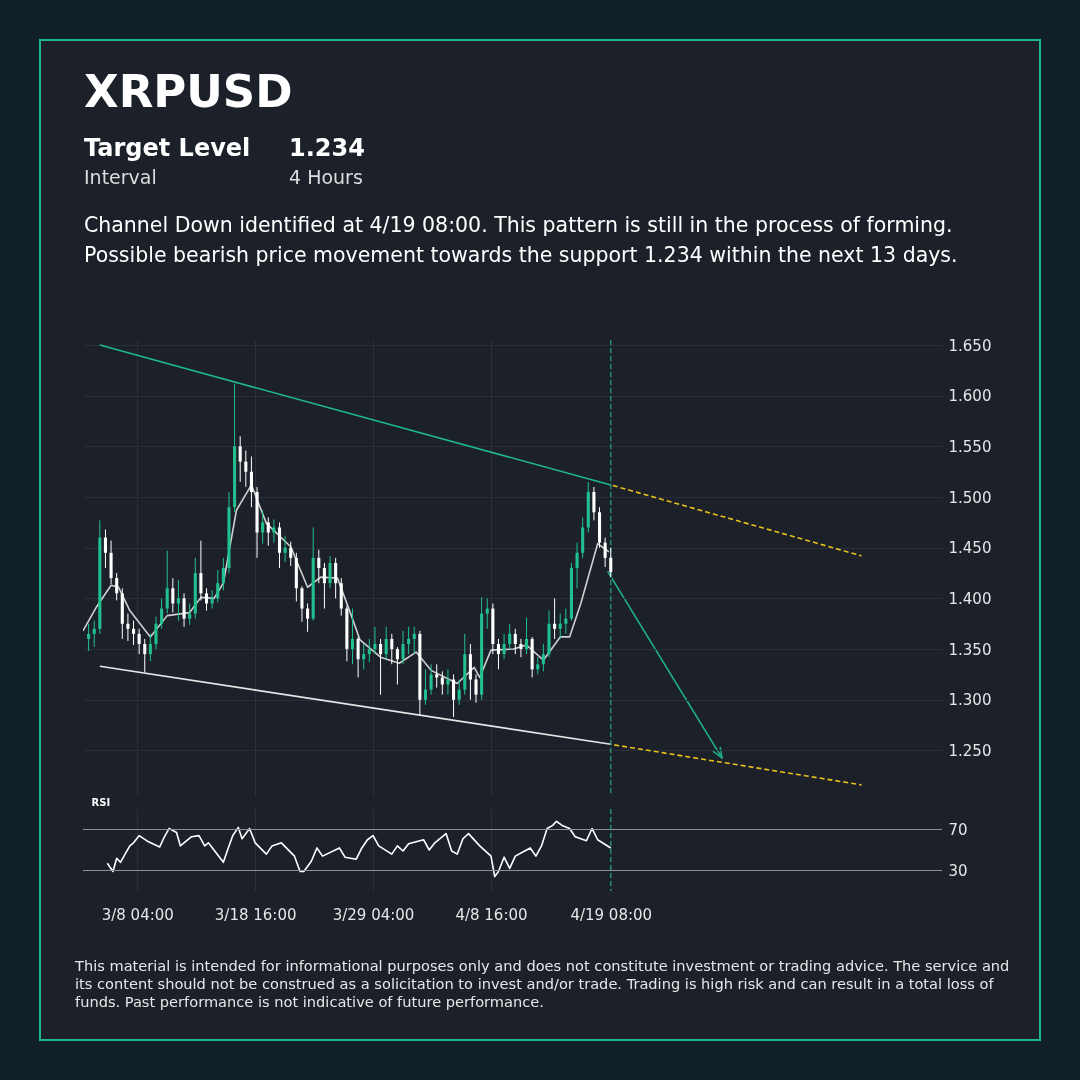 The width and height of the screenshot is (1080, 1080). What do you see at coordinates (521, 255) in the screenshot?
I see `text: Possible bearish price movement towards the support 1.234 within the next 13 days.` at bounding box center [521, 255].